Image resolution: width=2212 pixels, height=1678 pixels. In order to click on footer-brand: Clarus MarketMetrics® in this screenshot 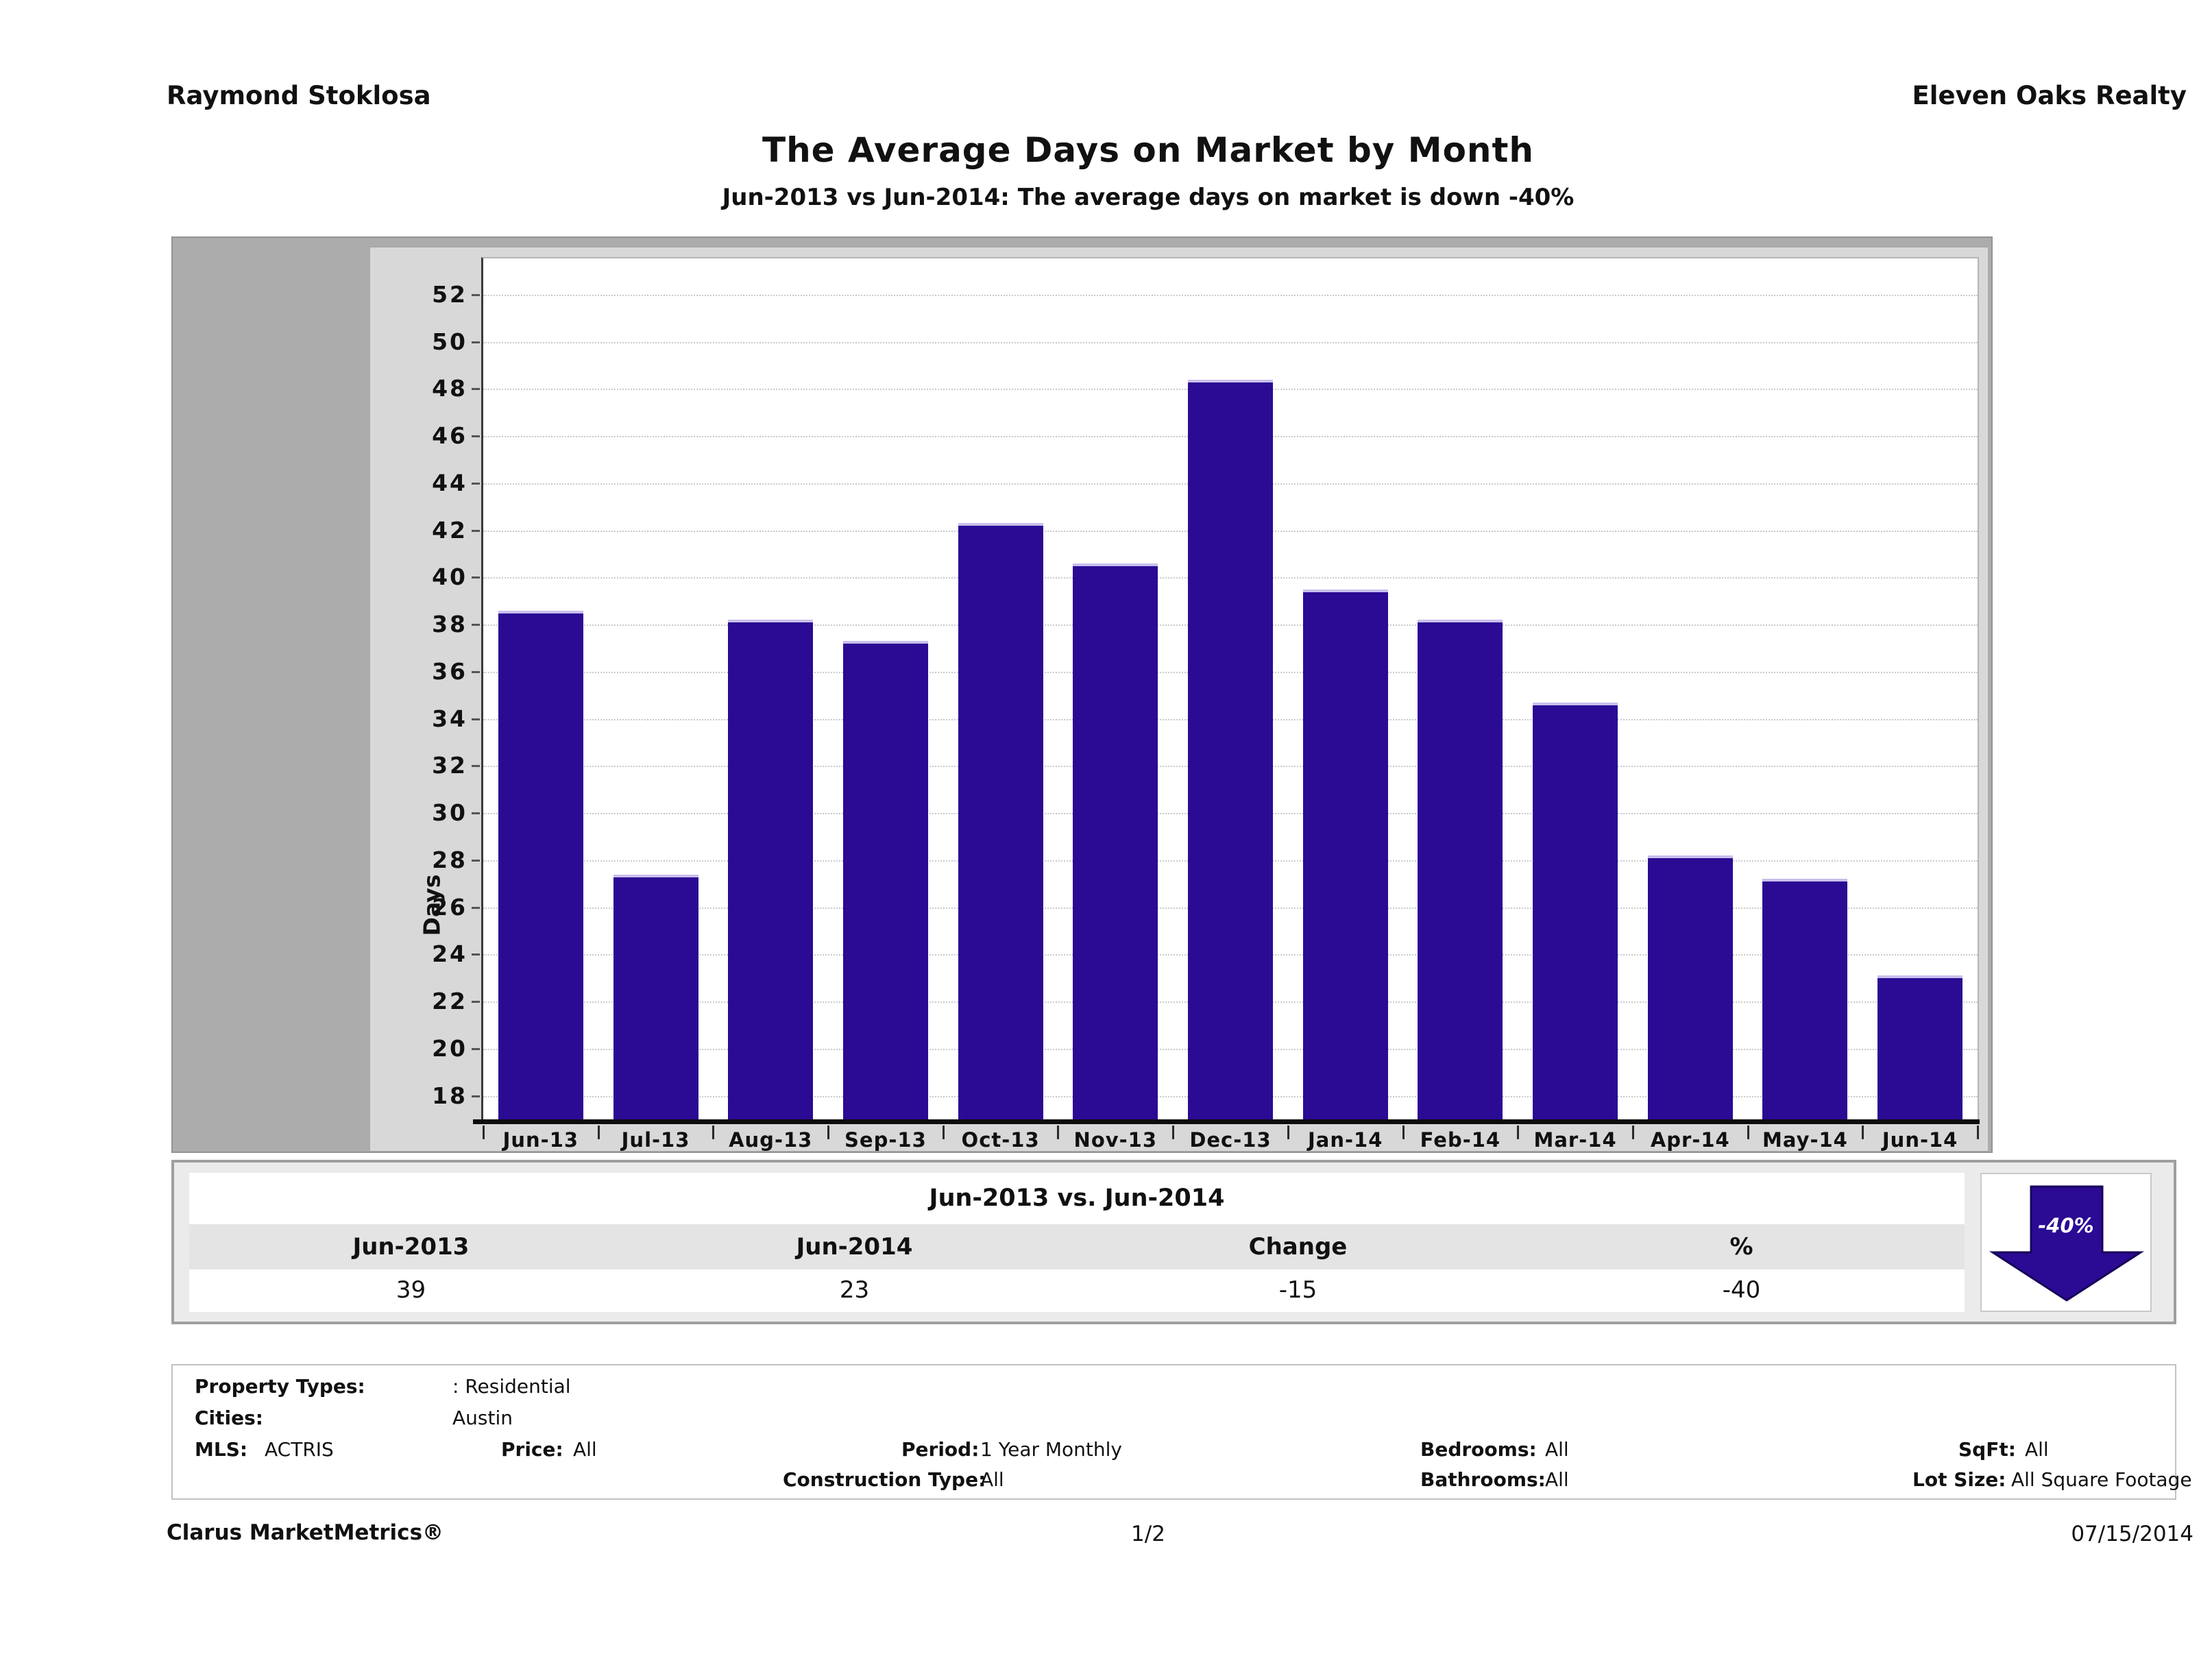, I will do `click(305, 1532)`.